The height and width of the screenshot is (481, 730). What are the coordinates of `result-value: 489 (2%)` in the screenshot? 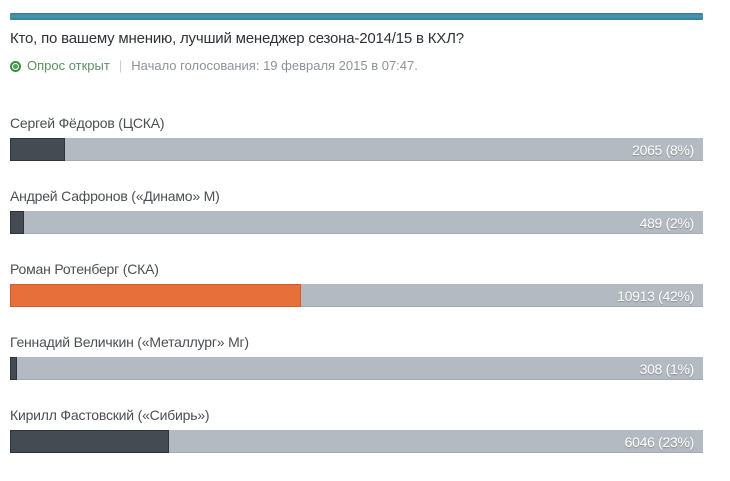 It's located at (667, 222).